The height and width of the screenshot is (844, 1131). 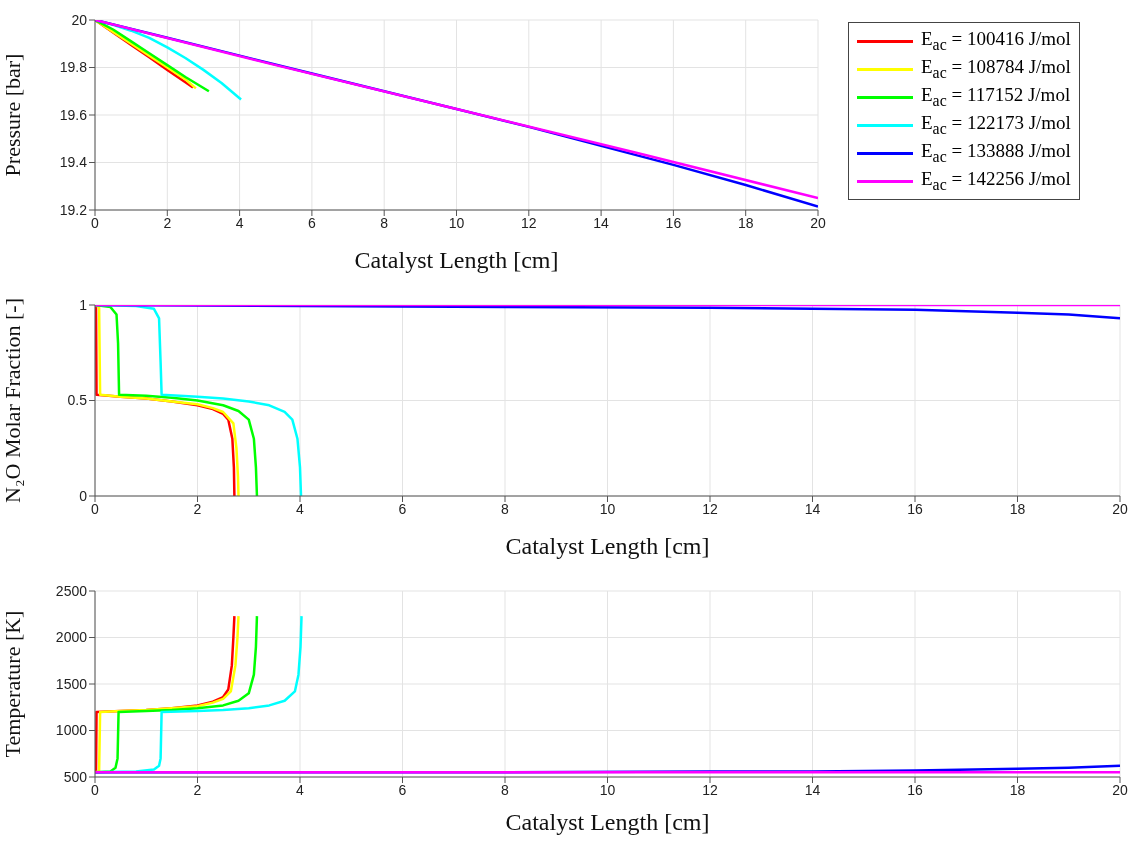 What do you see at coordinates (83, 495) in the screenshot?
I see `y-tick-label: 0` at bounding box center [83, 495].